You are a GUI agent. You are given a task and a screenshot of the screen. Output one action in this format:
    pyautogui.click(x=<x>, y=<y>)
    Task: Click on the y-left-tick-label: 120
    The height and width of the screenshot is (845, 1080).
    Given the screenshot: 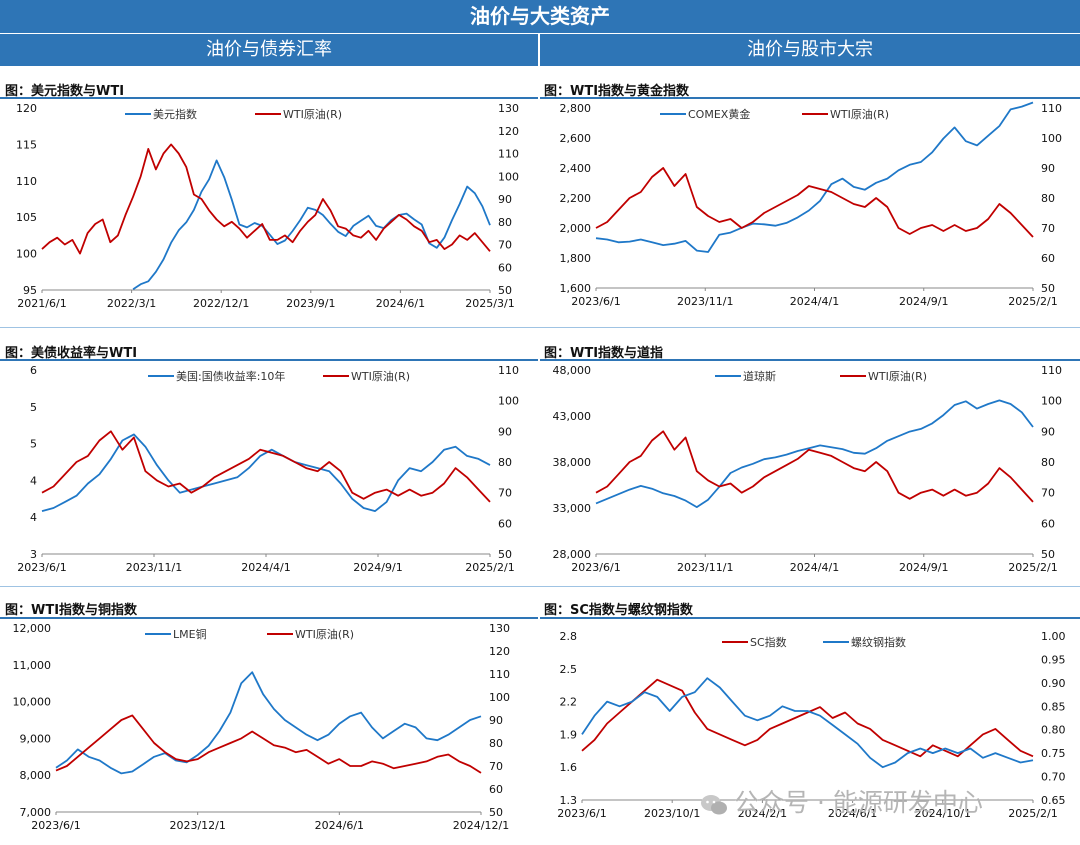 What is the action you would take?
    pyautogui.click(x=26, y=108)
    